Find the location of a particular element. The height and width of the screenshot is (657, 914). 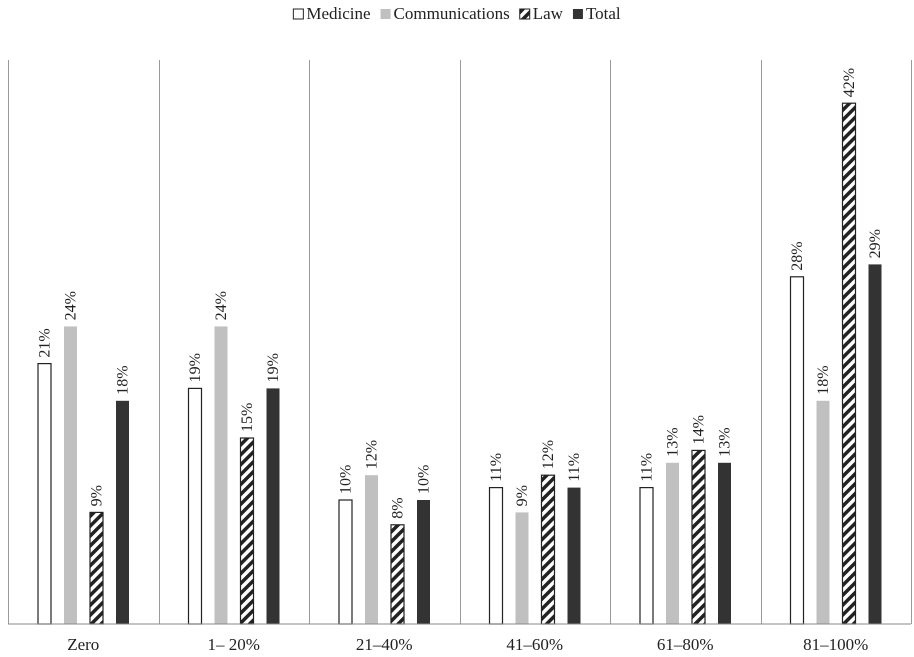

legend-item-total: Total is located at coordinates (596, 13).